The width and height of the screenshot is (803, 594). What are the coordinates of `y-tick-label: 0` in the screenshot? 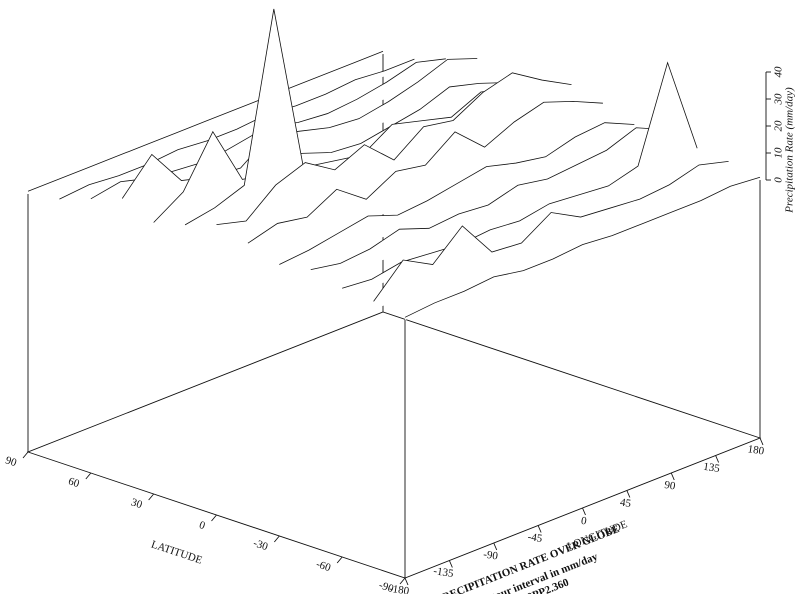 It's located at (202, 525).